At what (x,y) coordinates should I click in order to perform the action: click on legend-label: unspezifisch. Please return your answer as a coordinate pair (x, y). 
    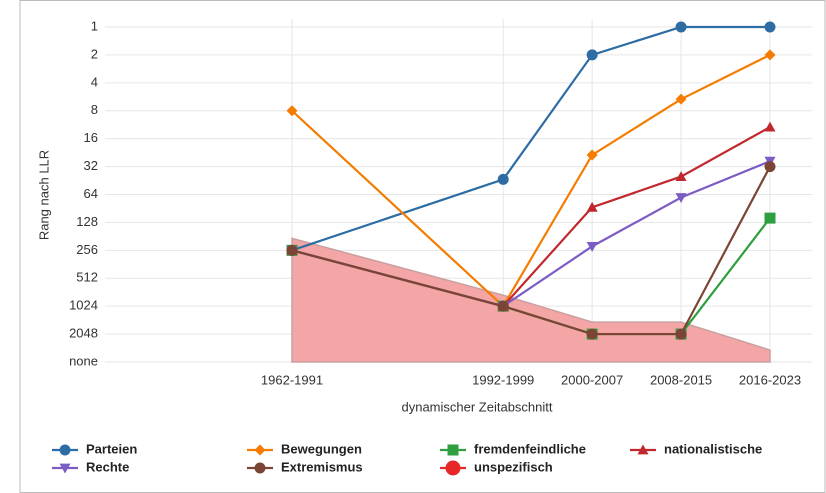
    Looking at the image, I should click on (513, 466).